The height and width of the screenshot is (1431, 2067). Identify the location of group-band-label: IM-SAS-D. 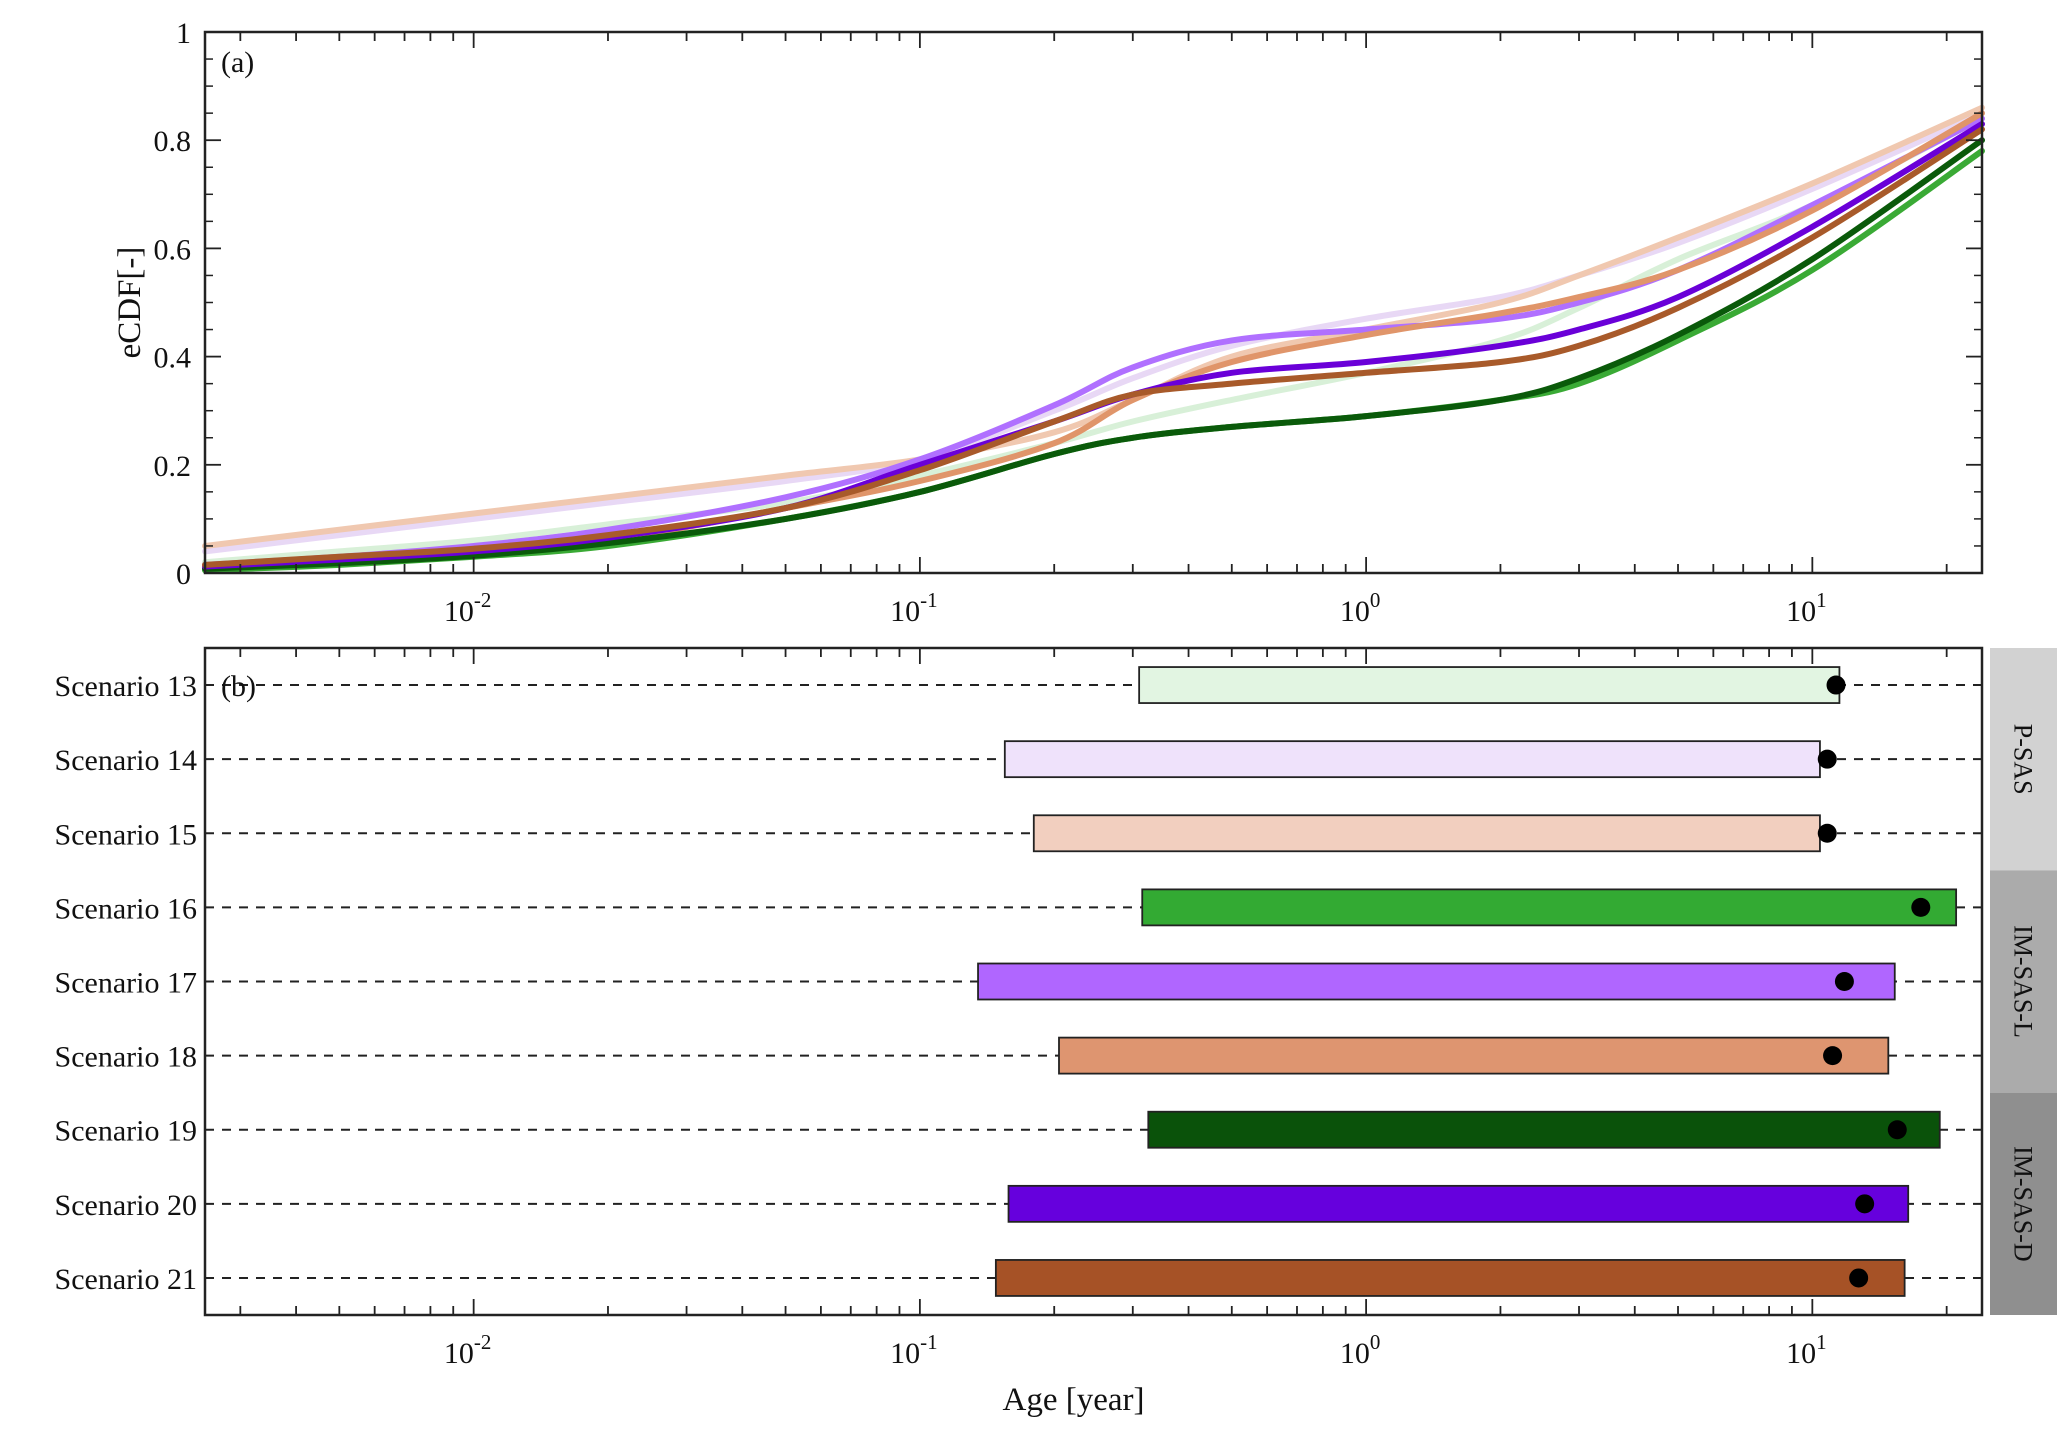
(2023, 1204).